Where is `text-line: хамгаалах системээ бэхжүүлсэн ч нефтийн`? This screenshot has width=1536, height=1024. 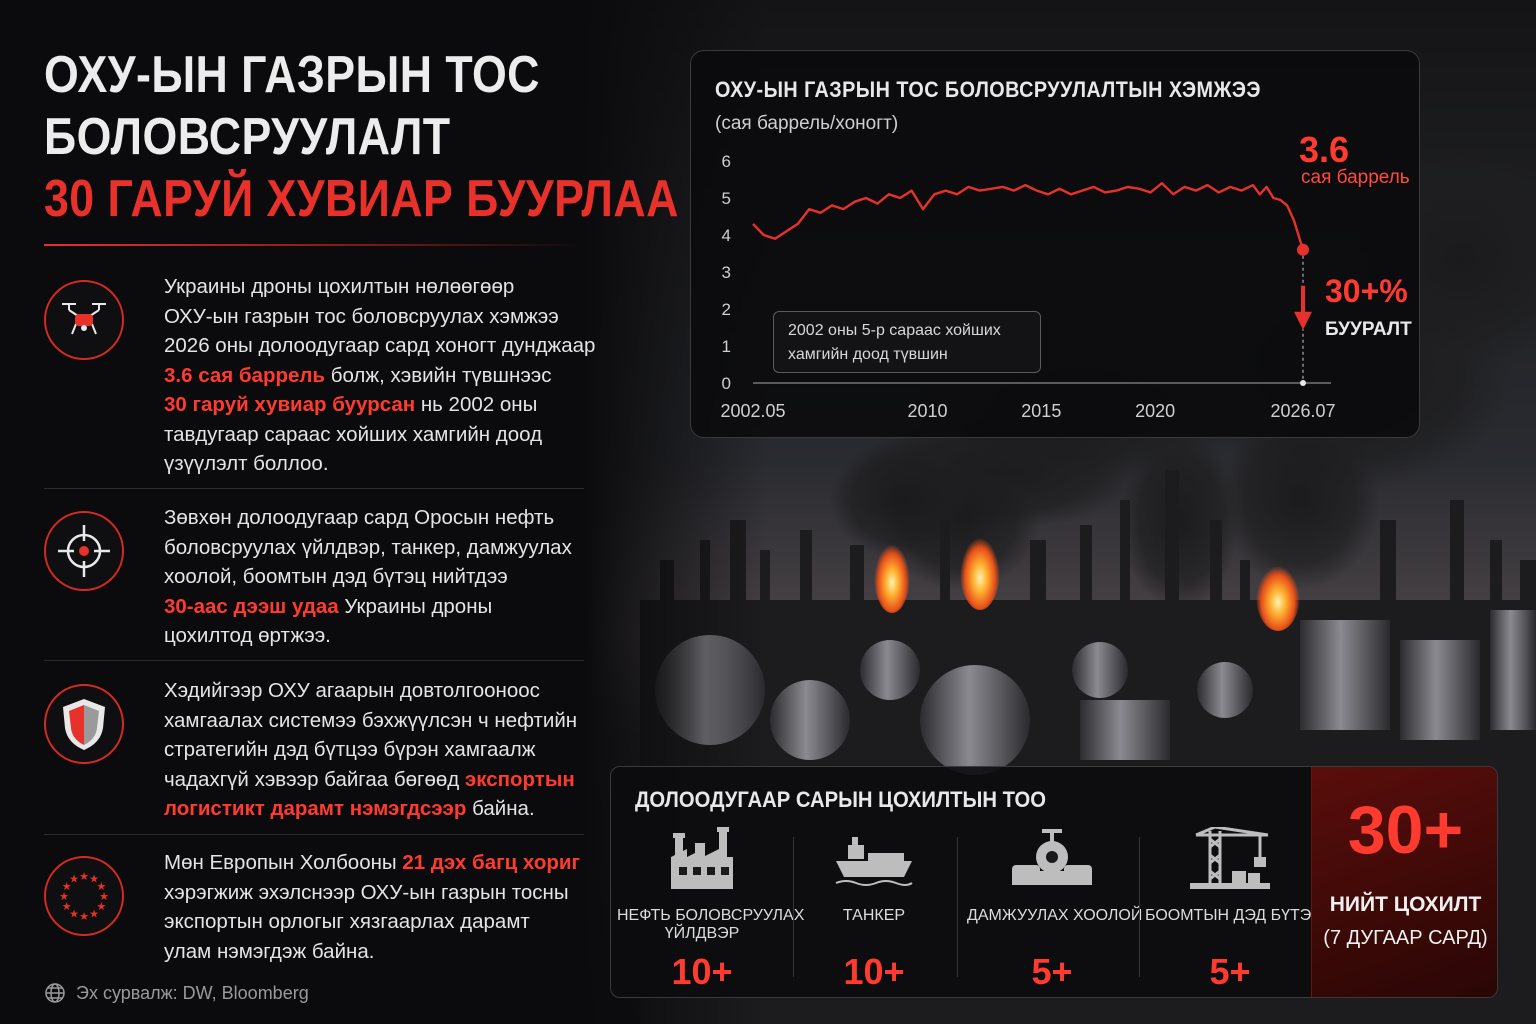
text-line: хамгаалах системээ бэхжүүлсэн ч нефтийн is located at coordinates (371, 720).